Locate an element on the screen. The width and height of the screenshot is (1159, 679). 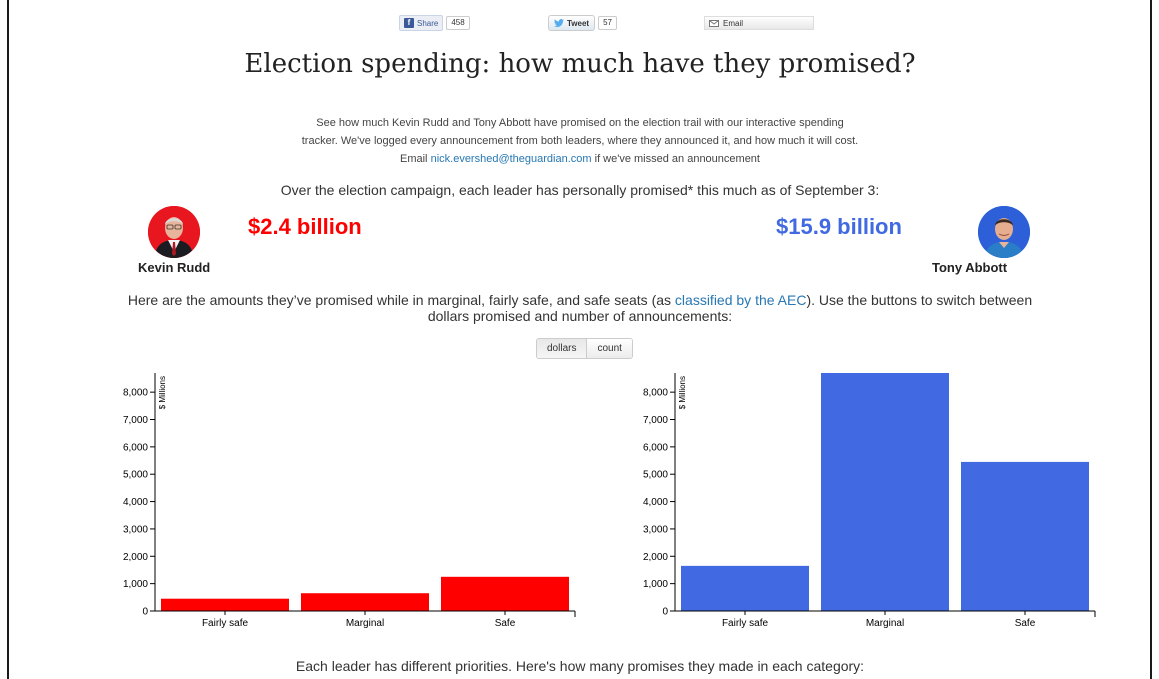
abbott-y-tick-label: 2,000 is located at coordinates (655, 557).